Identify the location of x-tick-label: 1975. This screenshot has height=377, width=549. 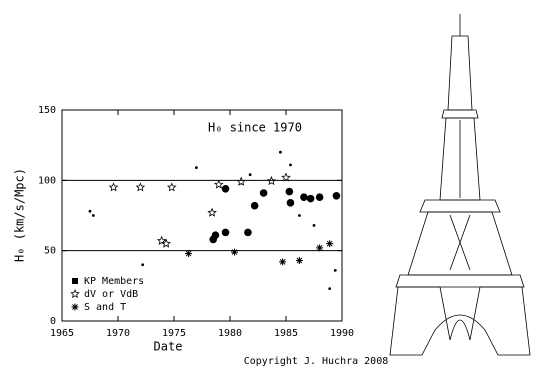
(174, 333).